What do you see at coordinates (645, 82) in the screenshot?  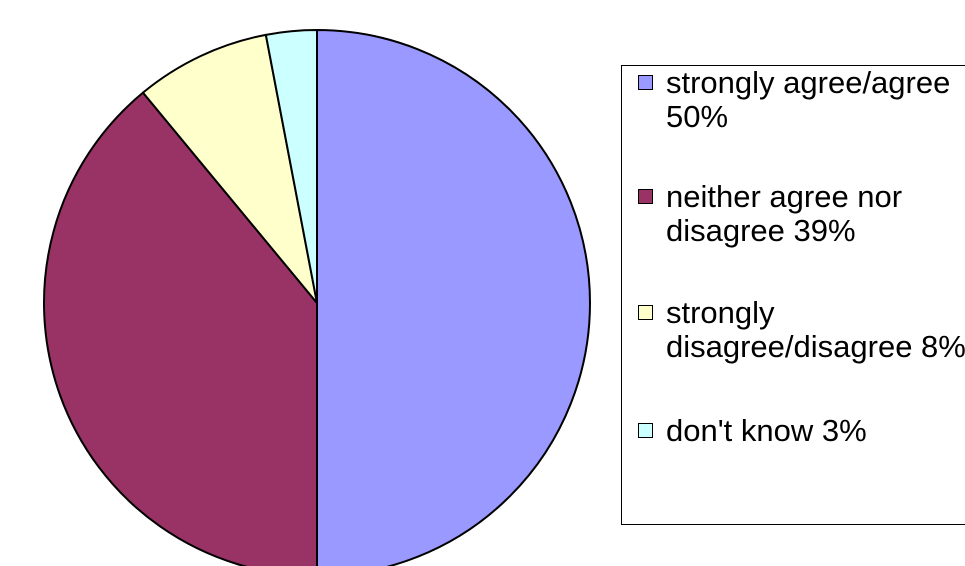 I see `legend-swatch-strongly-agree` at bounding box center [645, 82].